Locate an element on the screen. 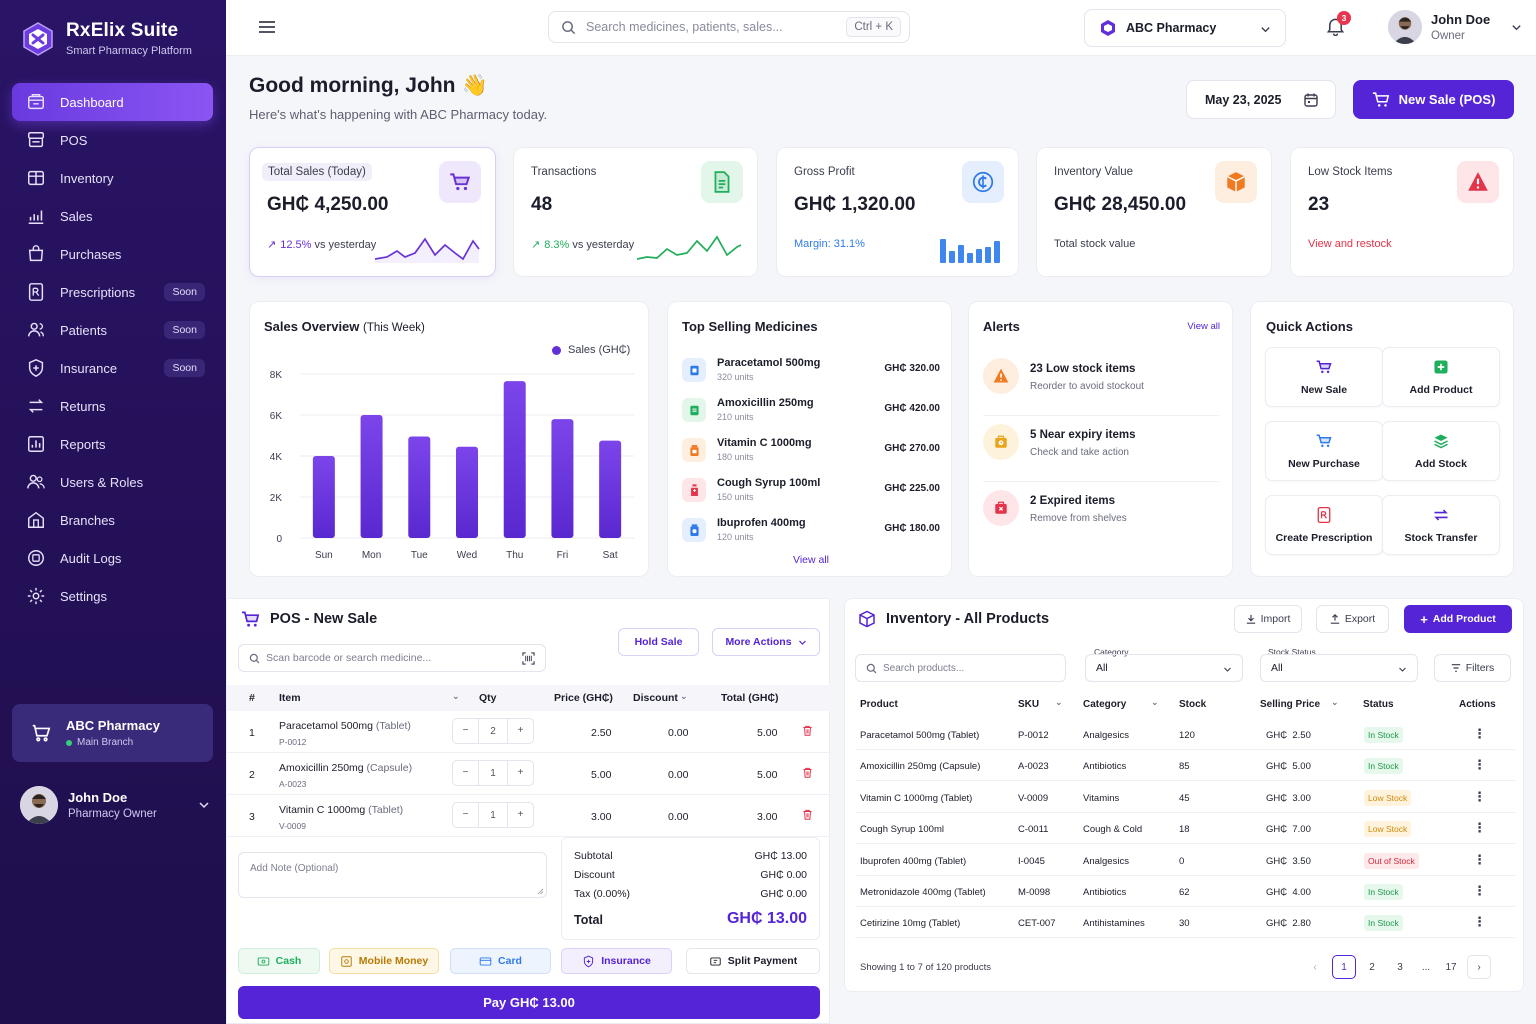 This screenshot has width=1536, height=1024. note-input: Add Note (Optional) is located at coordinates (392, 875).